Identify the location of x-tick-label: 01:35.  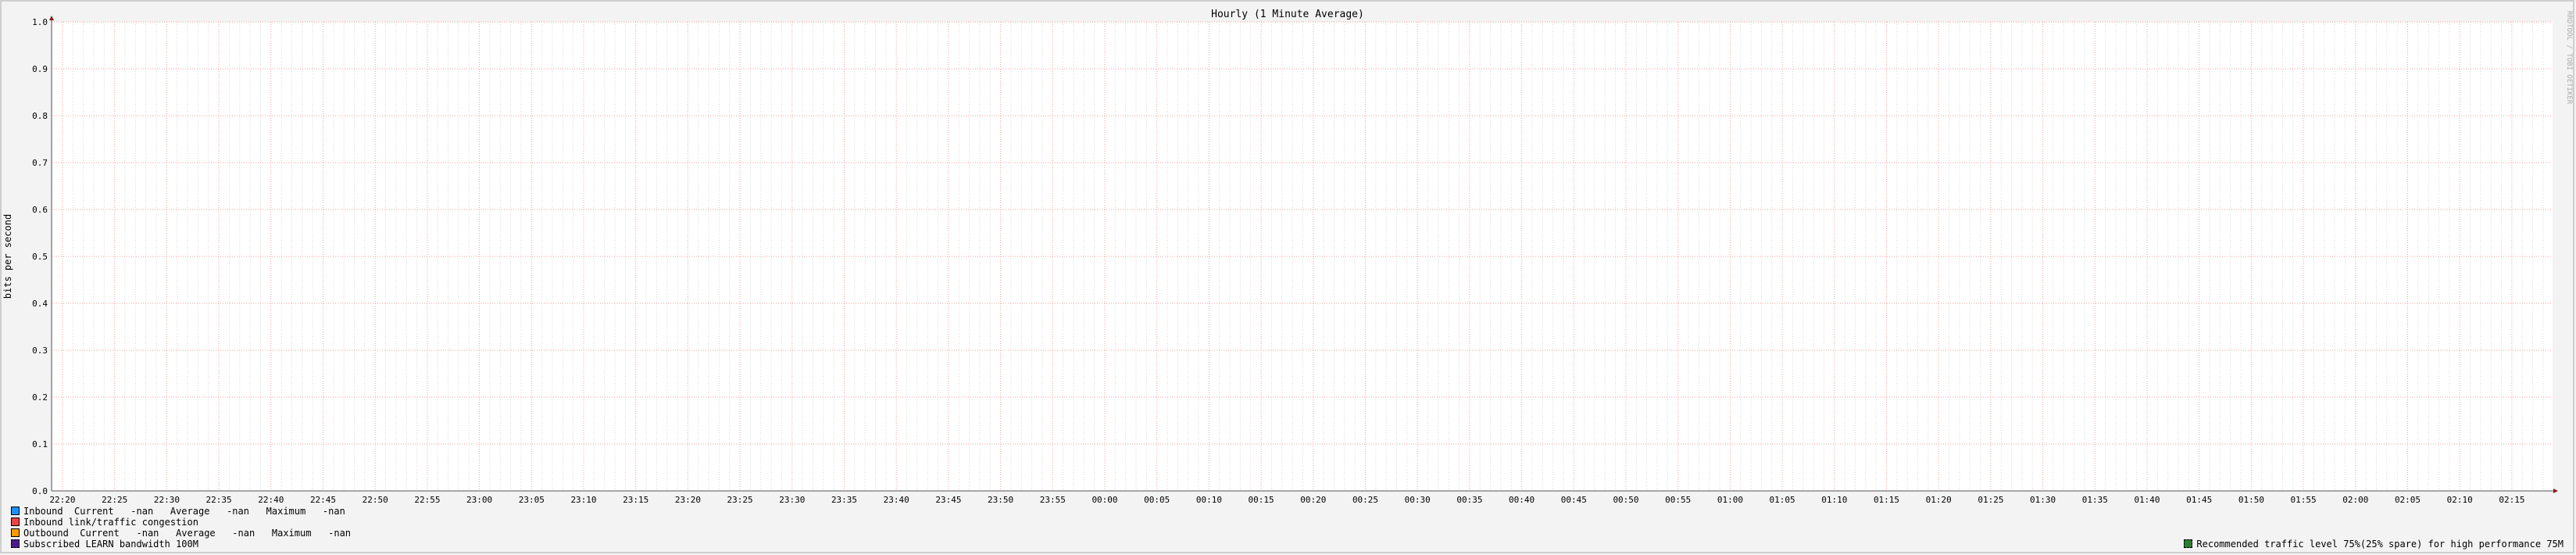
(2095, 500).